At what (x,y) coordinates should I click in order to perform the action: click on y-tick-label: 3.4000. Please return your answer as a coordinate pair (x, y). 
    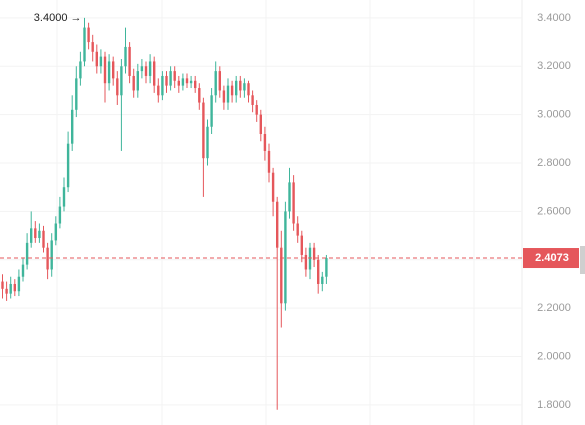
    Looking at the image, I should click on (554, 18).